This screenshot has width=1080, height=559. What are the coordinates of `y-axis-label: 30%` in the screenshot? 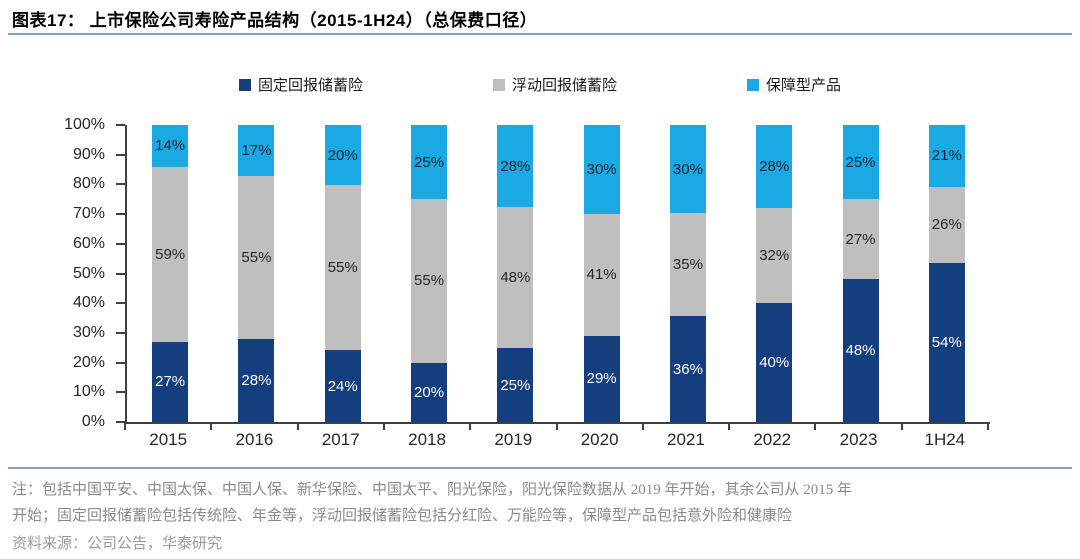 It's located at (88, 332).